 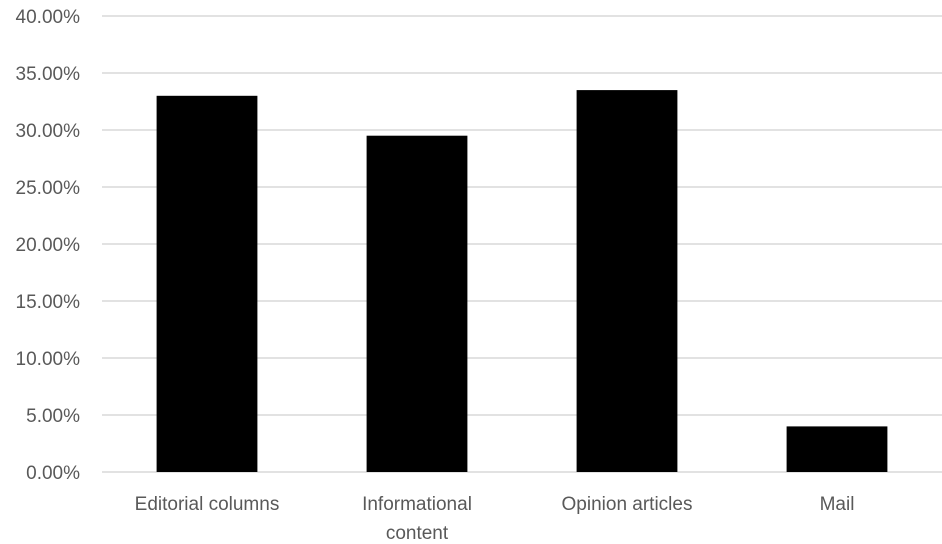 I want to click on x-category-label: Mail, so click(x=837, y=504).